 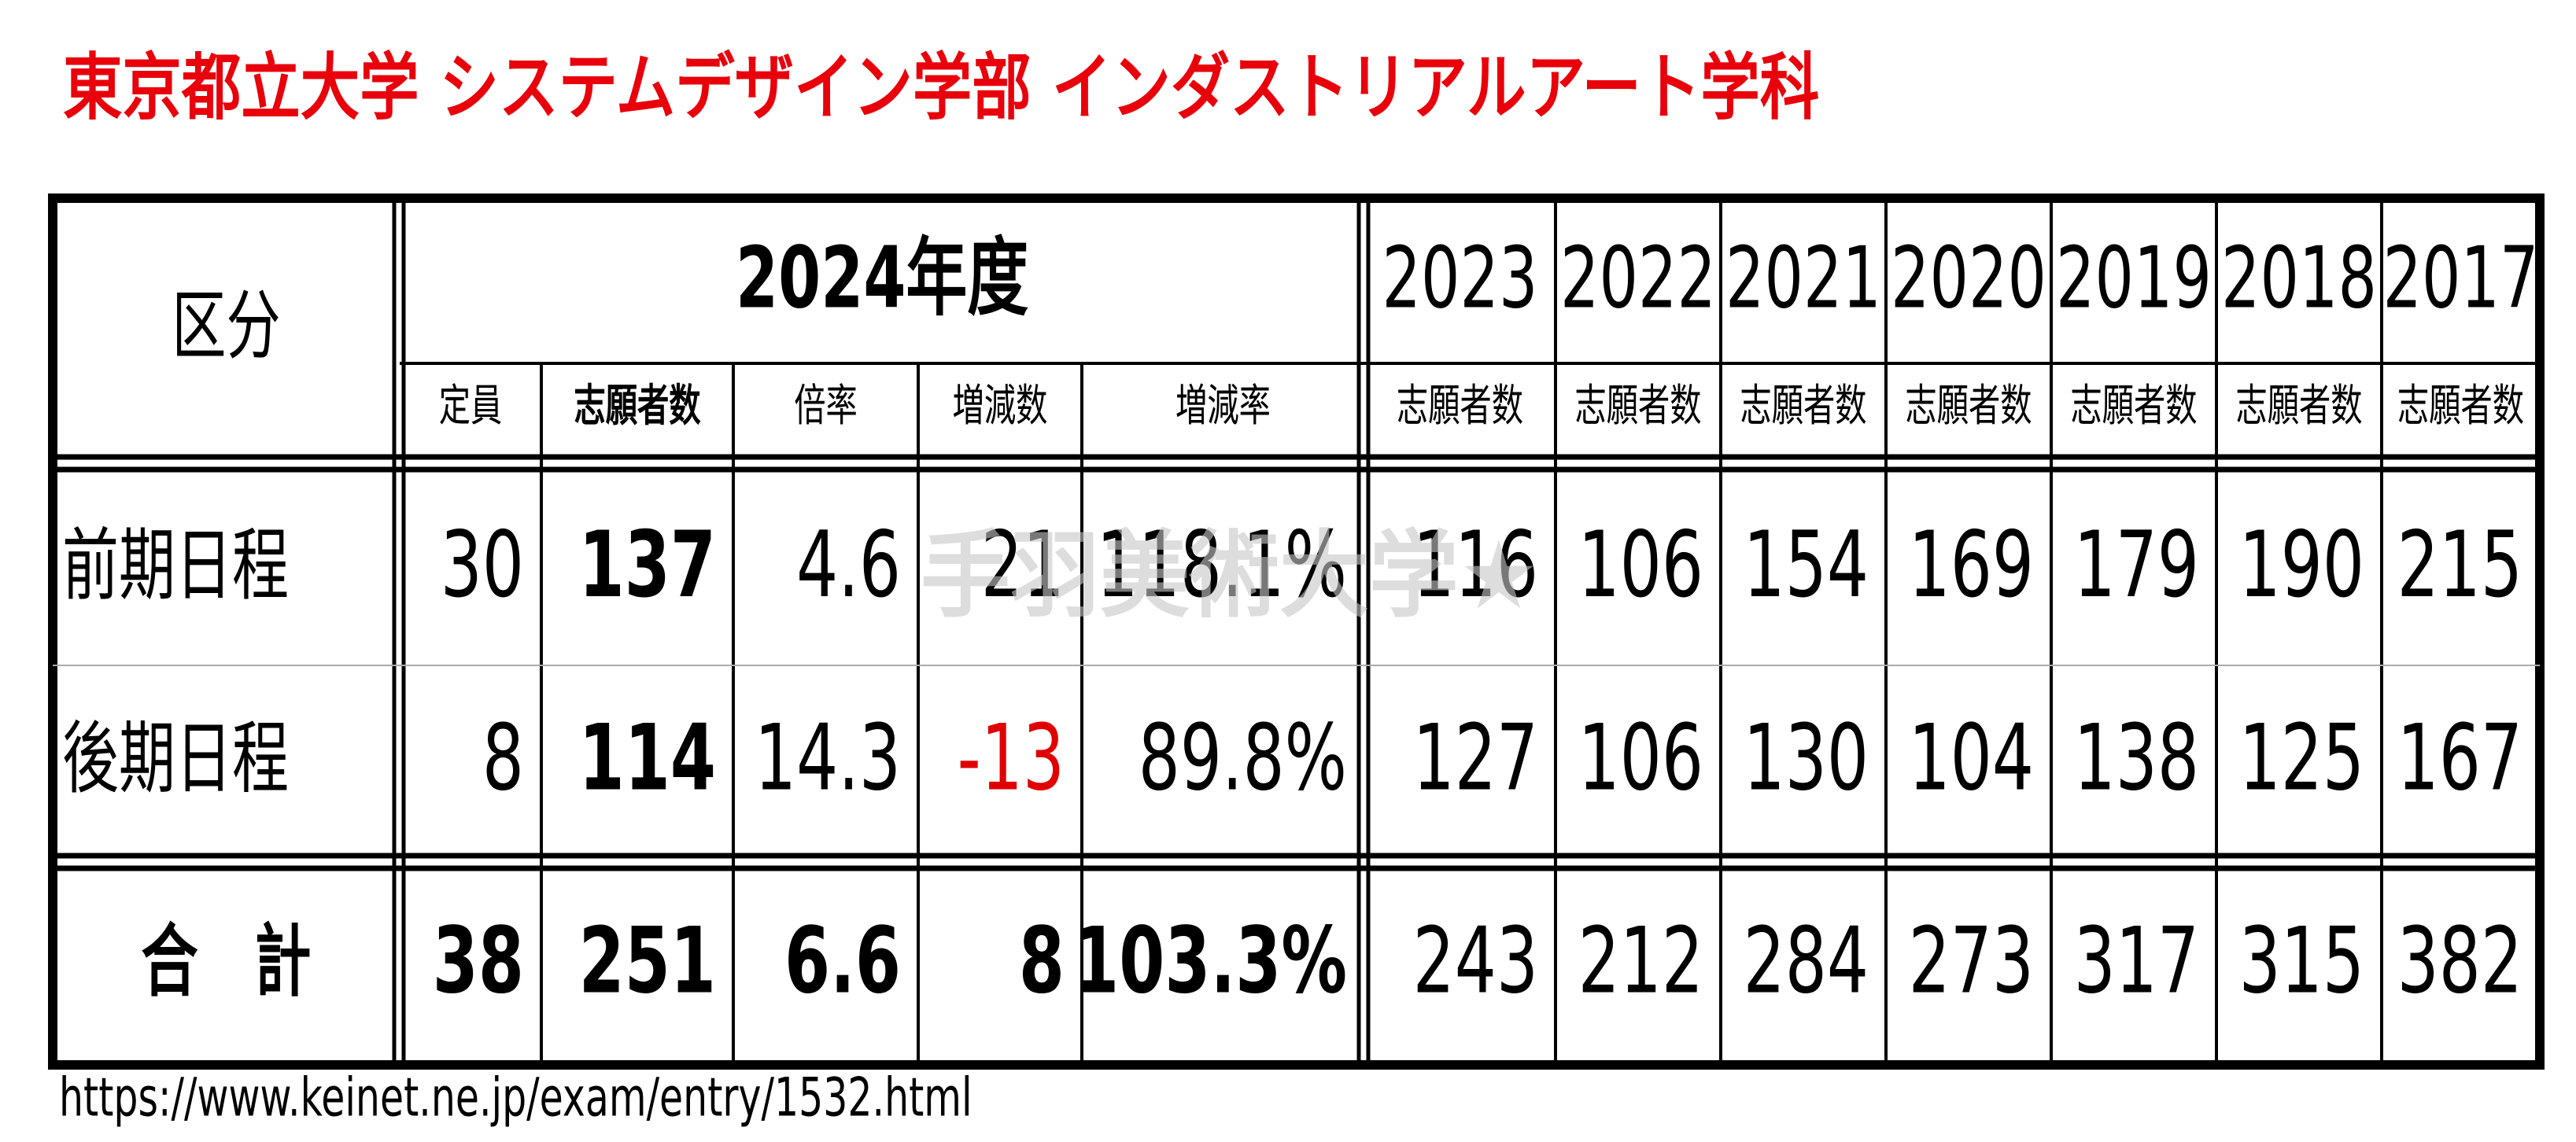 I want to click on cell-value-group: 212, so click(x=1640, y=961).